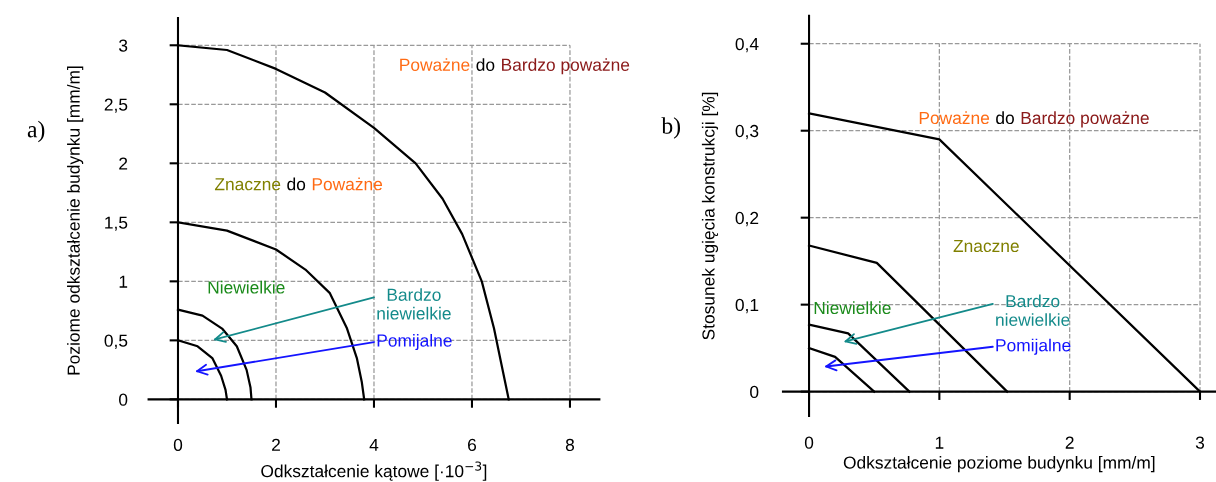 The width and height of the screenshot is (1216, 482). I want to click on y-axis-title: Poziome odkształcenie budynku [mm/m], so click(75, 220).